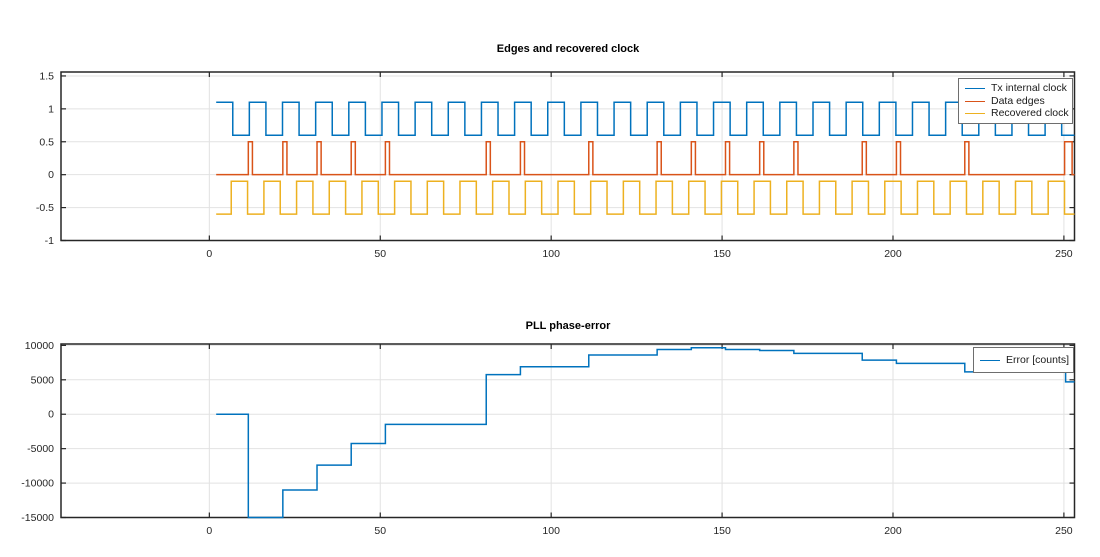  Describe the element at coordinates (51, 109) in the screenshot. I see `y-tick-label: 1` at that location.